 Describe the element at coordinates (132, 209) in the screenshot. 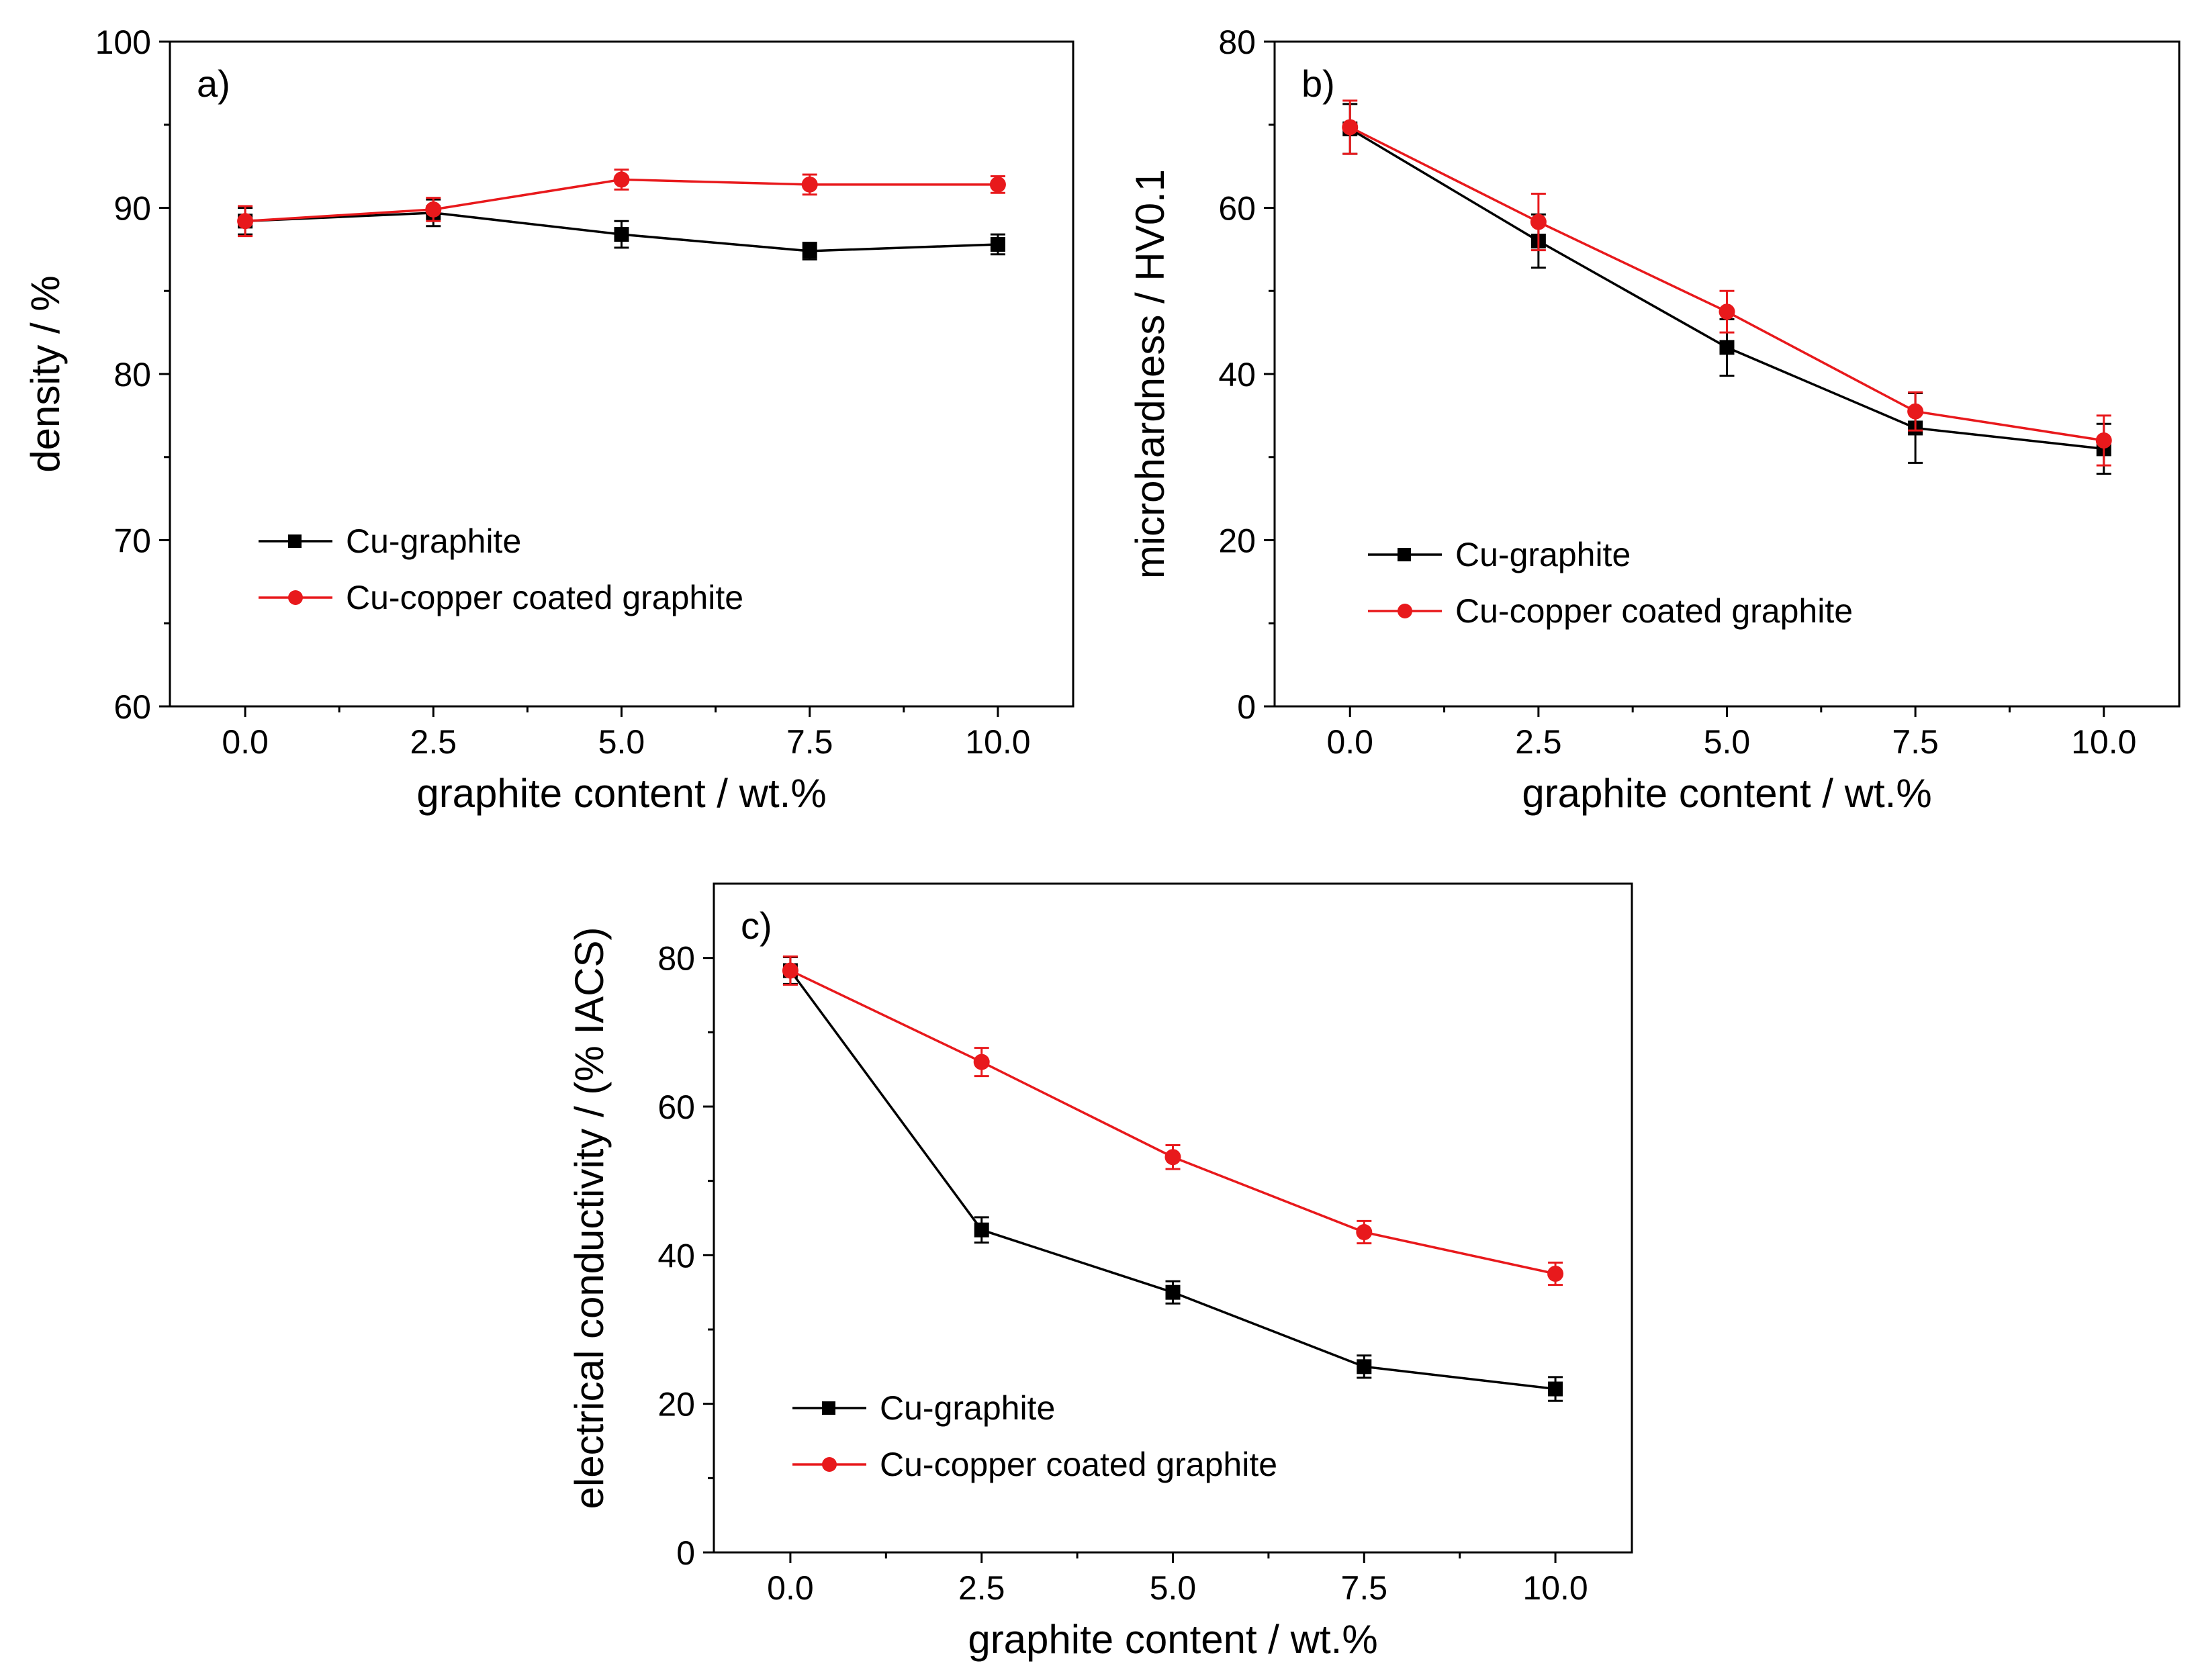

I see `y-tick-label: 90` at that location.